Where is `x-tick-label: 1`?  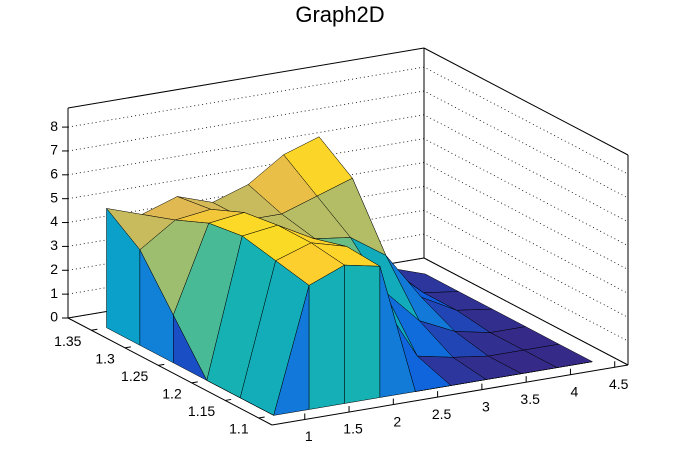
x-tick-label: 1 is located at coordinates (309, 436).